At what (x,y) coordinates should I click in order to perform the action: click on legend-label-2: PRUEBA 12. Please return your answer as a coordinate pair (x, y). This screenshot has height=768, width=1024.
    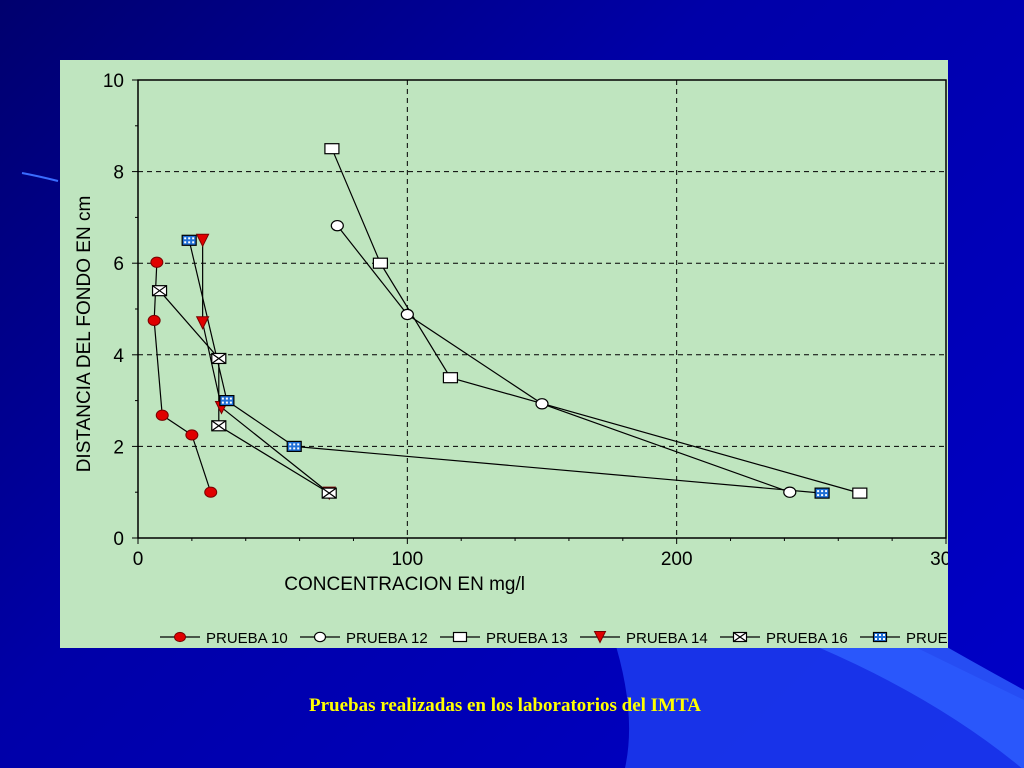
    Looking at the image, I should click on (387, 638).